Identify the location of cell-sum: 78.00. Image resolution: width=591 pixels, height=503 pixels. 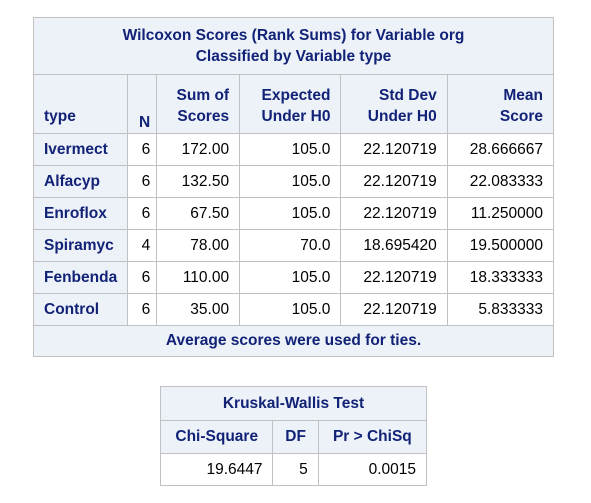
(198, 245).